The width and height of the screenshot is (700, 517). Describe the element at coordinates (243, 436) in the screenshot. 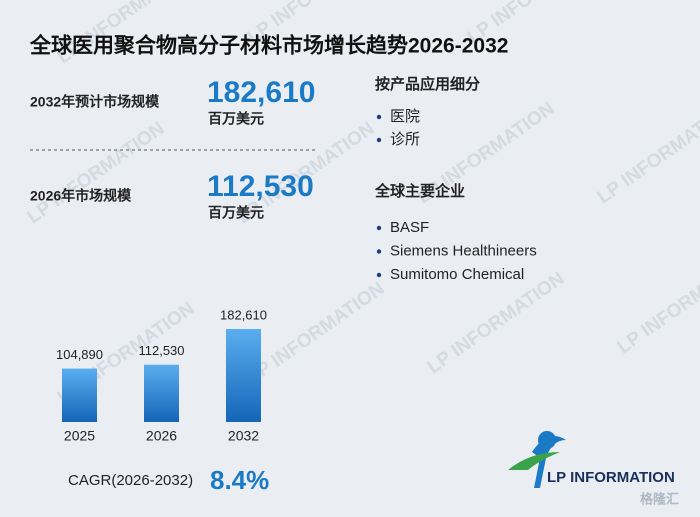

I see `category-label: 2032` at that location.